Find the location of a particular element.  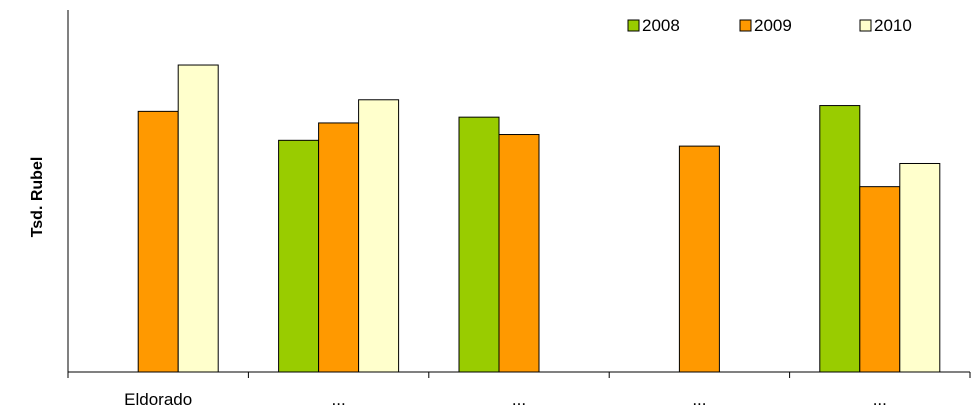

legend-label-2010: 2010 is located at coordinates (893, 25).